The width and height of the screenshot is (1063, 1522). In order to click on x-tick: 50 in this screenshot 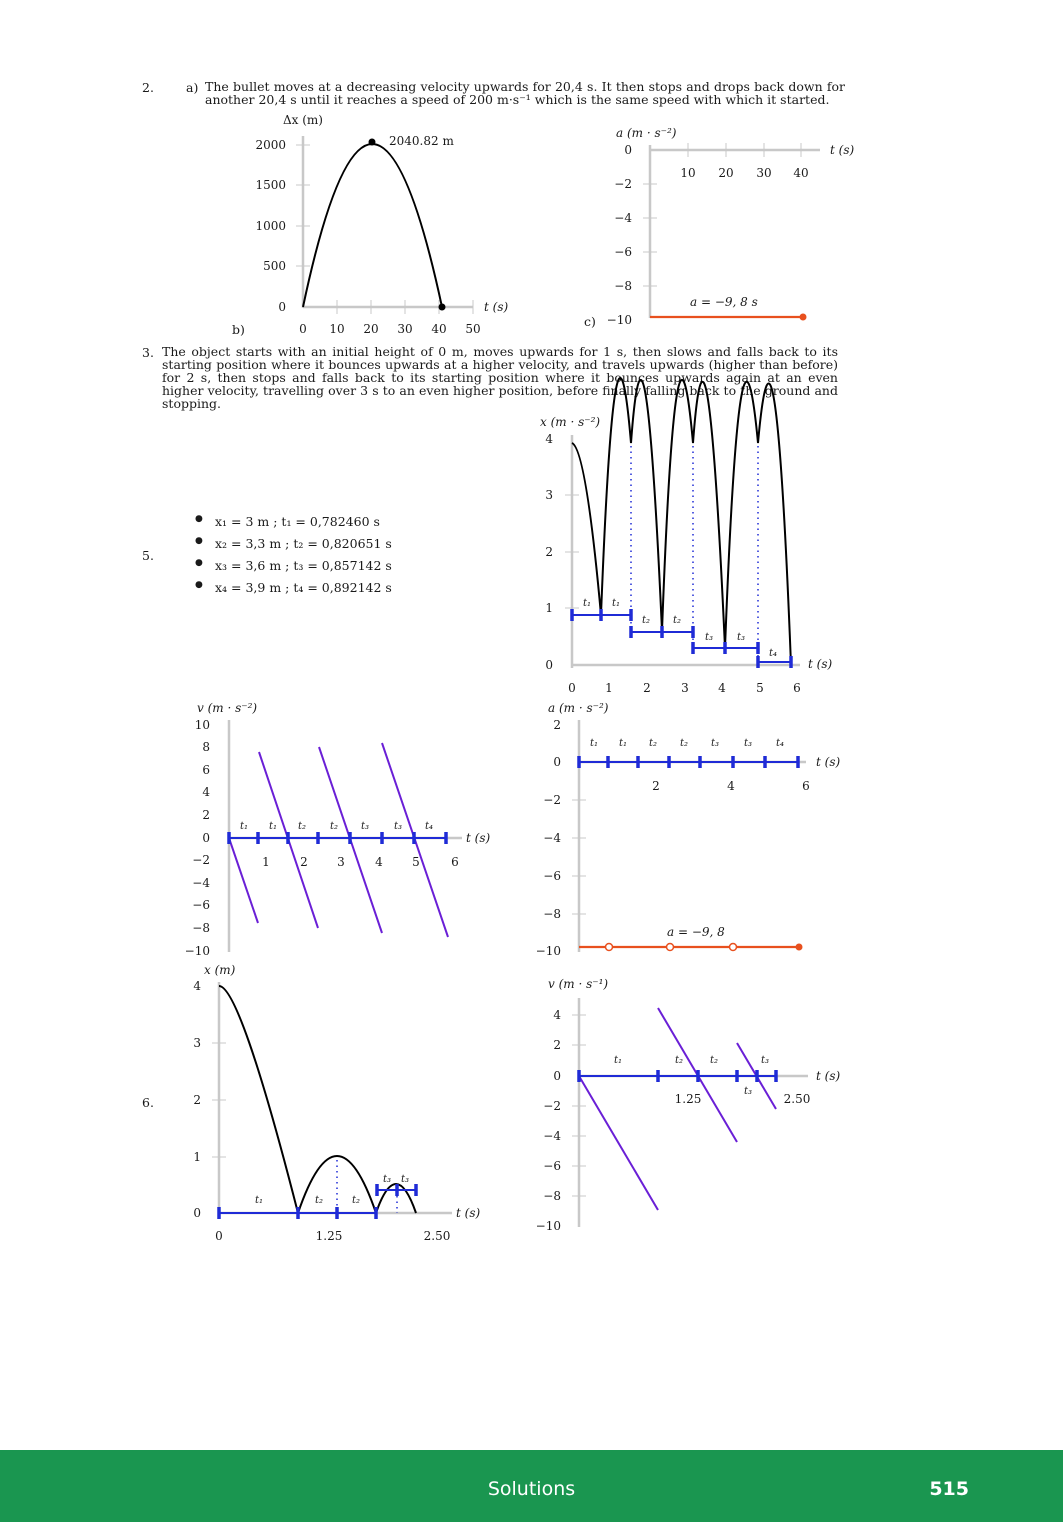, I will do `click(472, 329)`.